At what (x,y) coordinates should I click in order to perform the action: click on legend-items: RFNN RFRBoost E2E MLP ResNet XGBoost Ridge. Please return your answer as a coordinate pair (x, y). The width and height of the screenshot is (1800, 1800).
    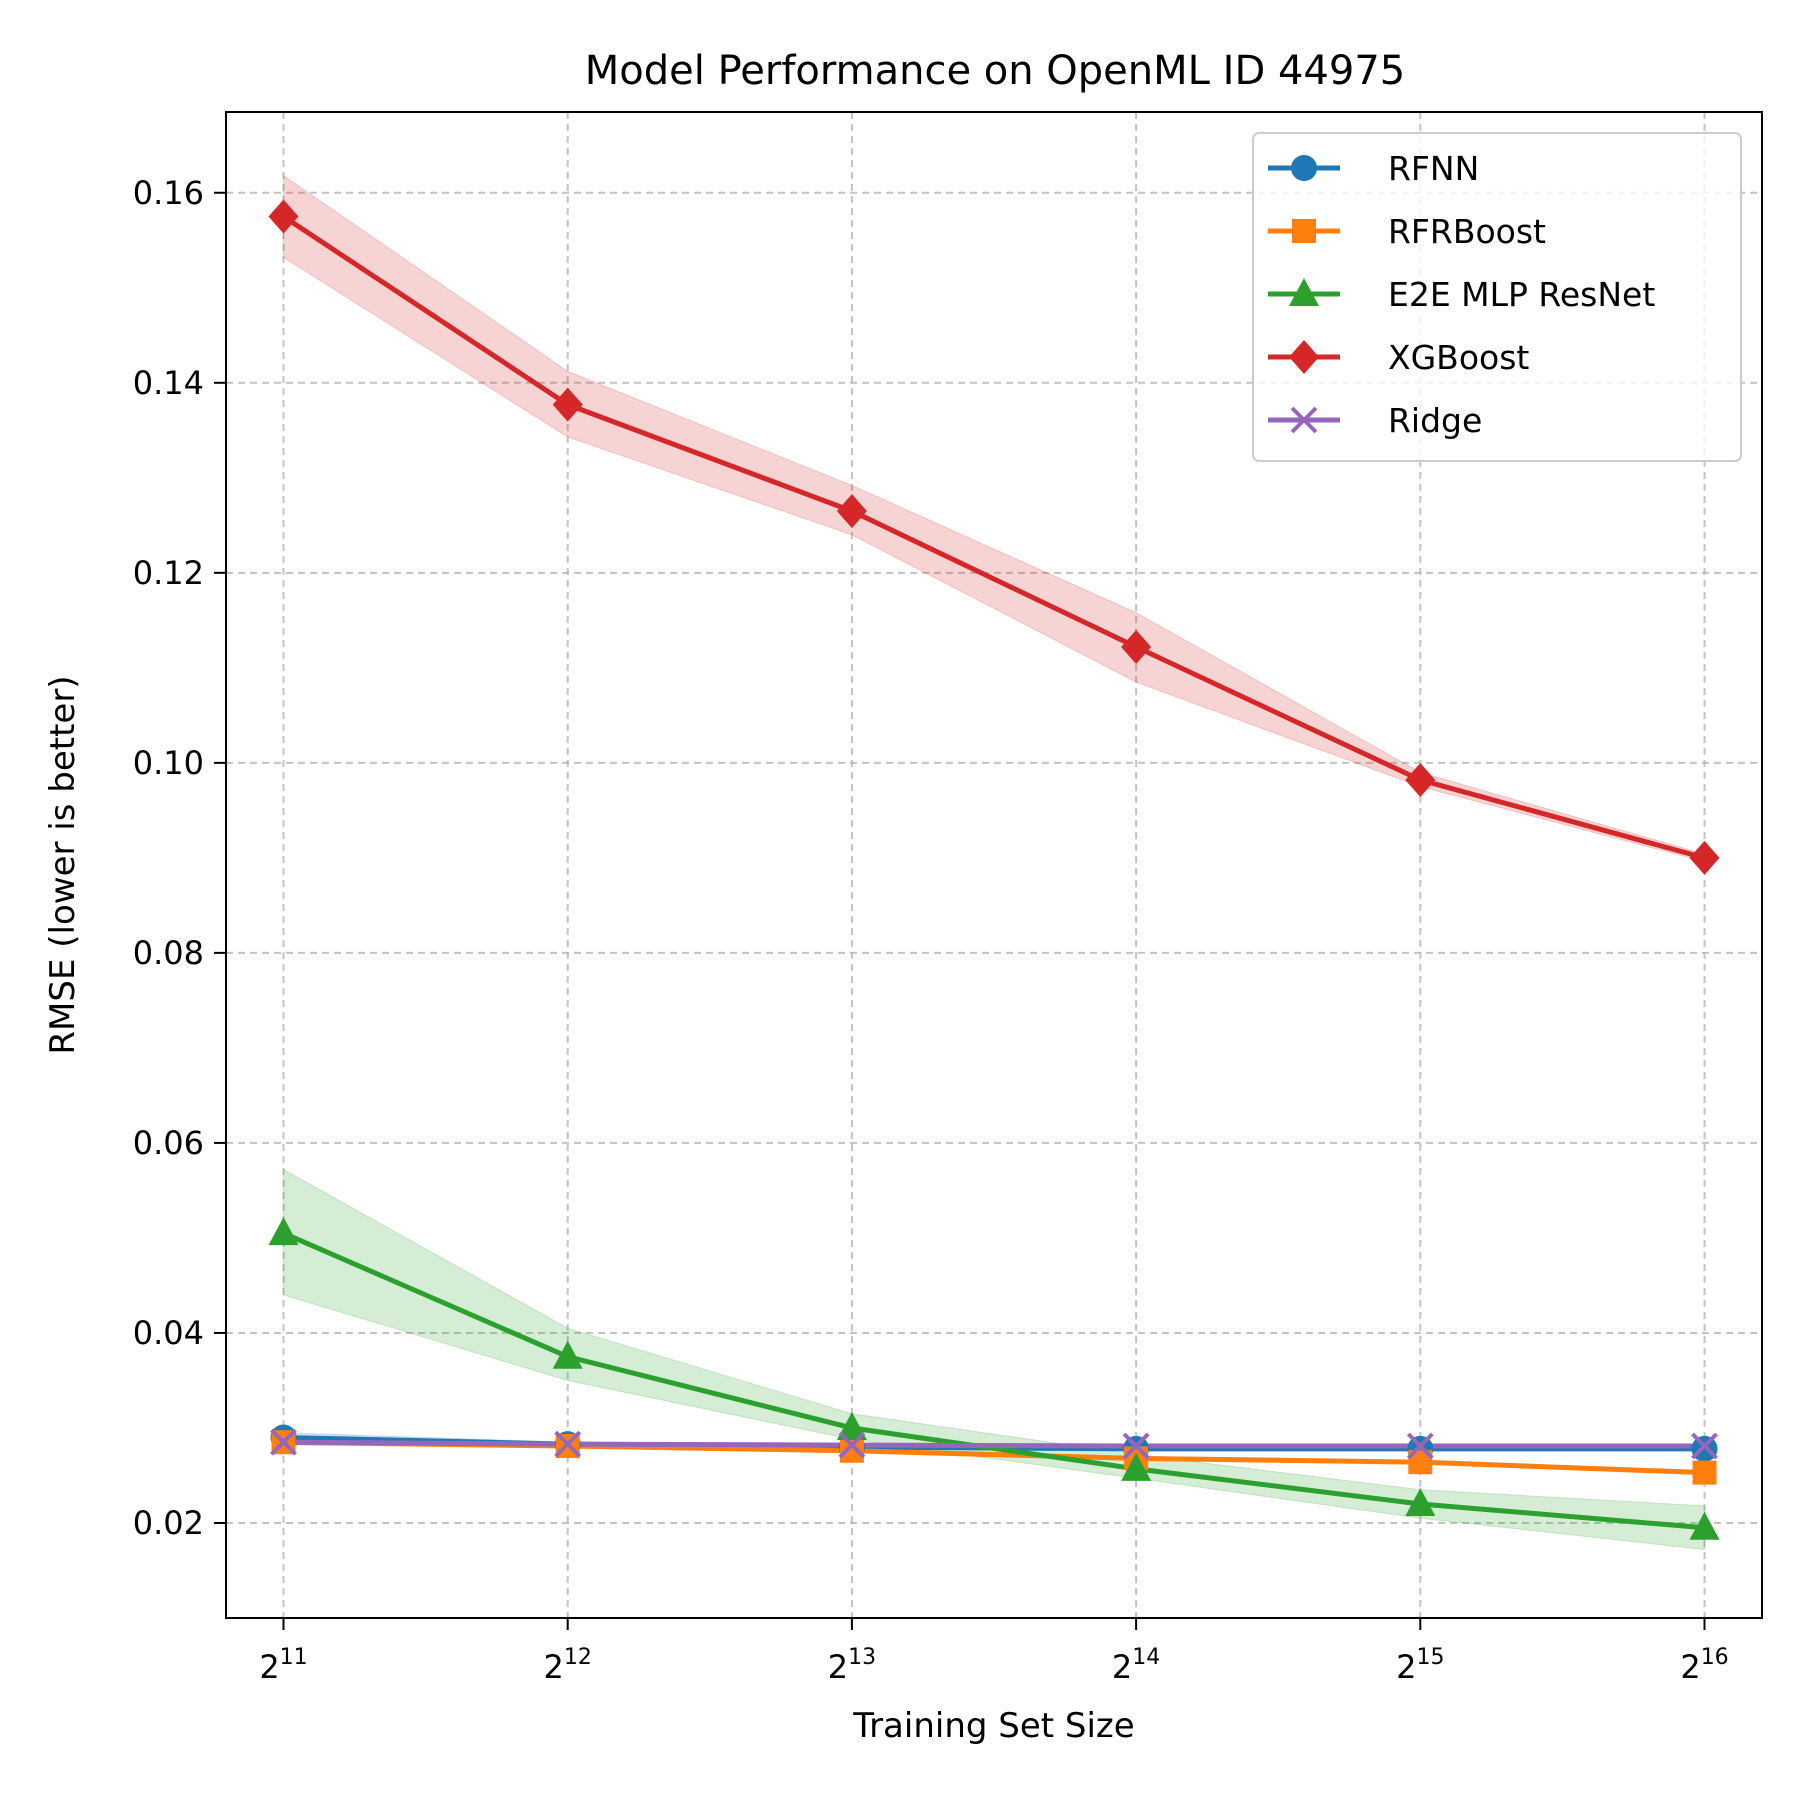
    Looking at the image, I should click on (1461, 294).